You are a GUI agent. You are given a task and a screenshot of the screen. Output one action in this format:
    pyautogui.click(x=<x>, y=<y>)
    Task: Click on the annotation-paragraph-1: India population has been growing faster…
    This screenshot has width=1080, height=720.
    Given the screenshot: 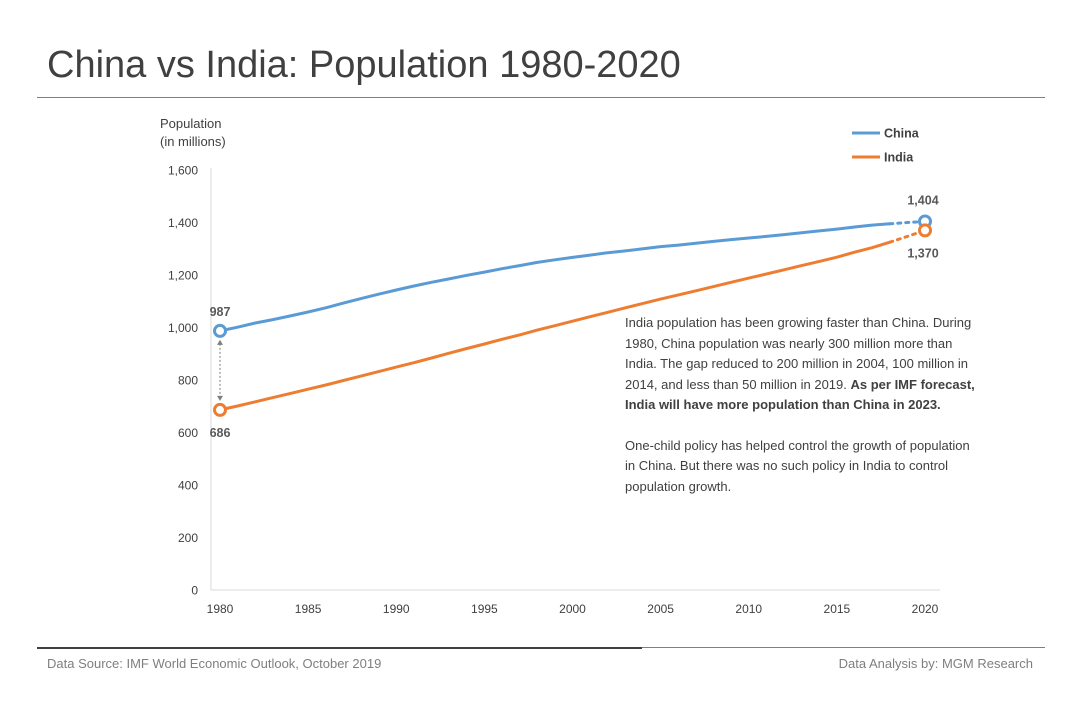 What is the action you would take?
    pyautogui.click(x=800, y=364)
    